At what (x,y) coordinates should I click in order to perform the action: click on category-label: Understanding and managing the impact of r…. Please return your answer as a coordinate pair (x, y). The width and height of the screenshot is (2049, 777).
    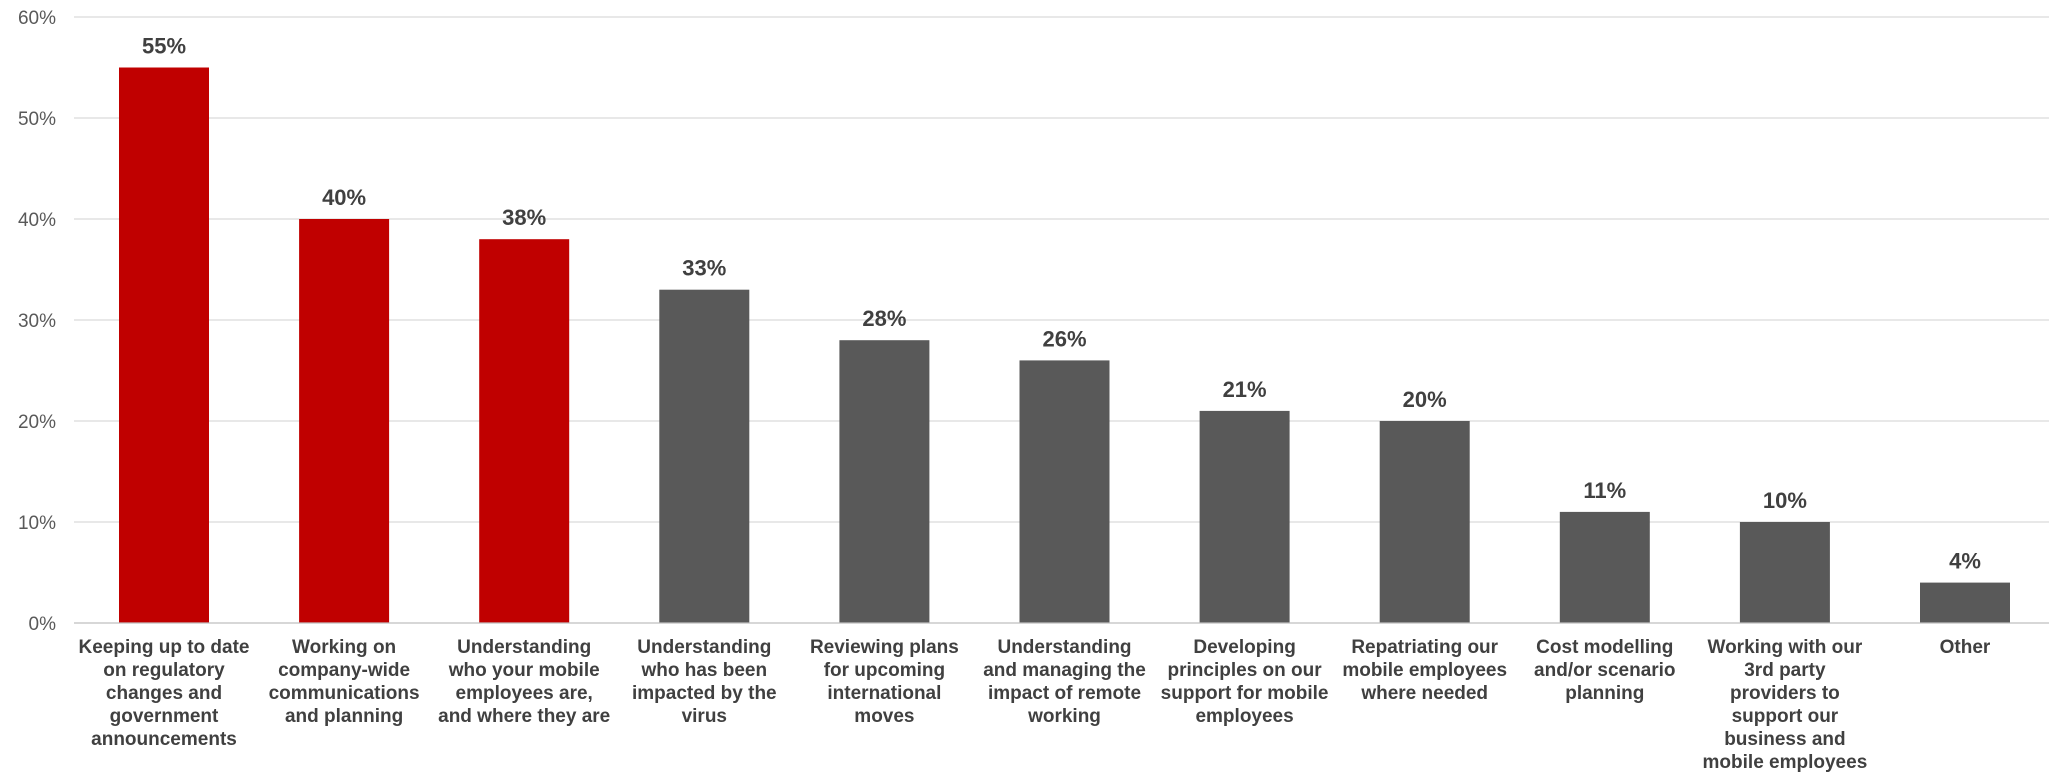
    Looking at the image, I should click on (1064, 682).